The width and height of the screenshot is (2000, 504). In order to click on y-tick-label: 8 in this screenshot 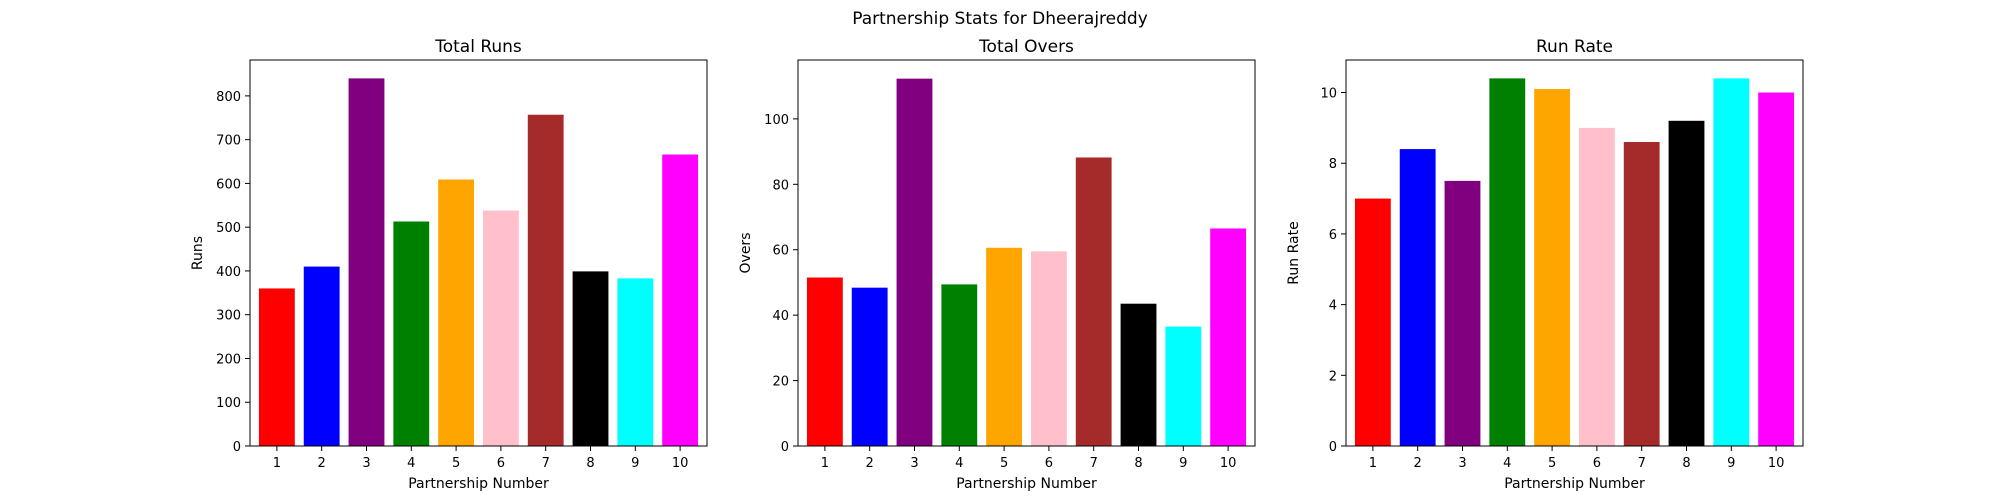, I will do `click(1333, 164)`.